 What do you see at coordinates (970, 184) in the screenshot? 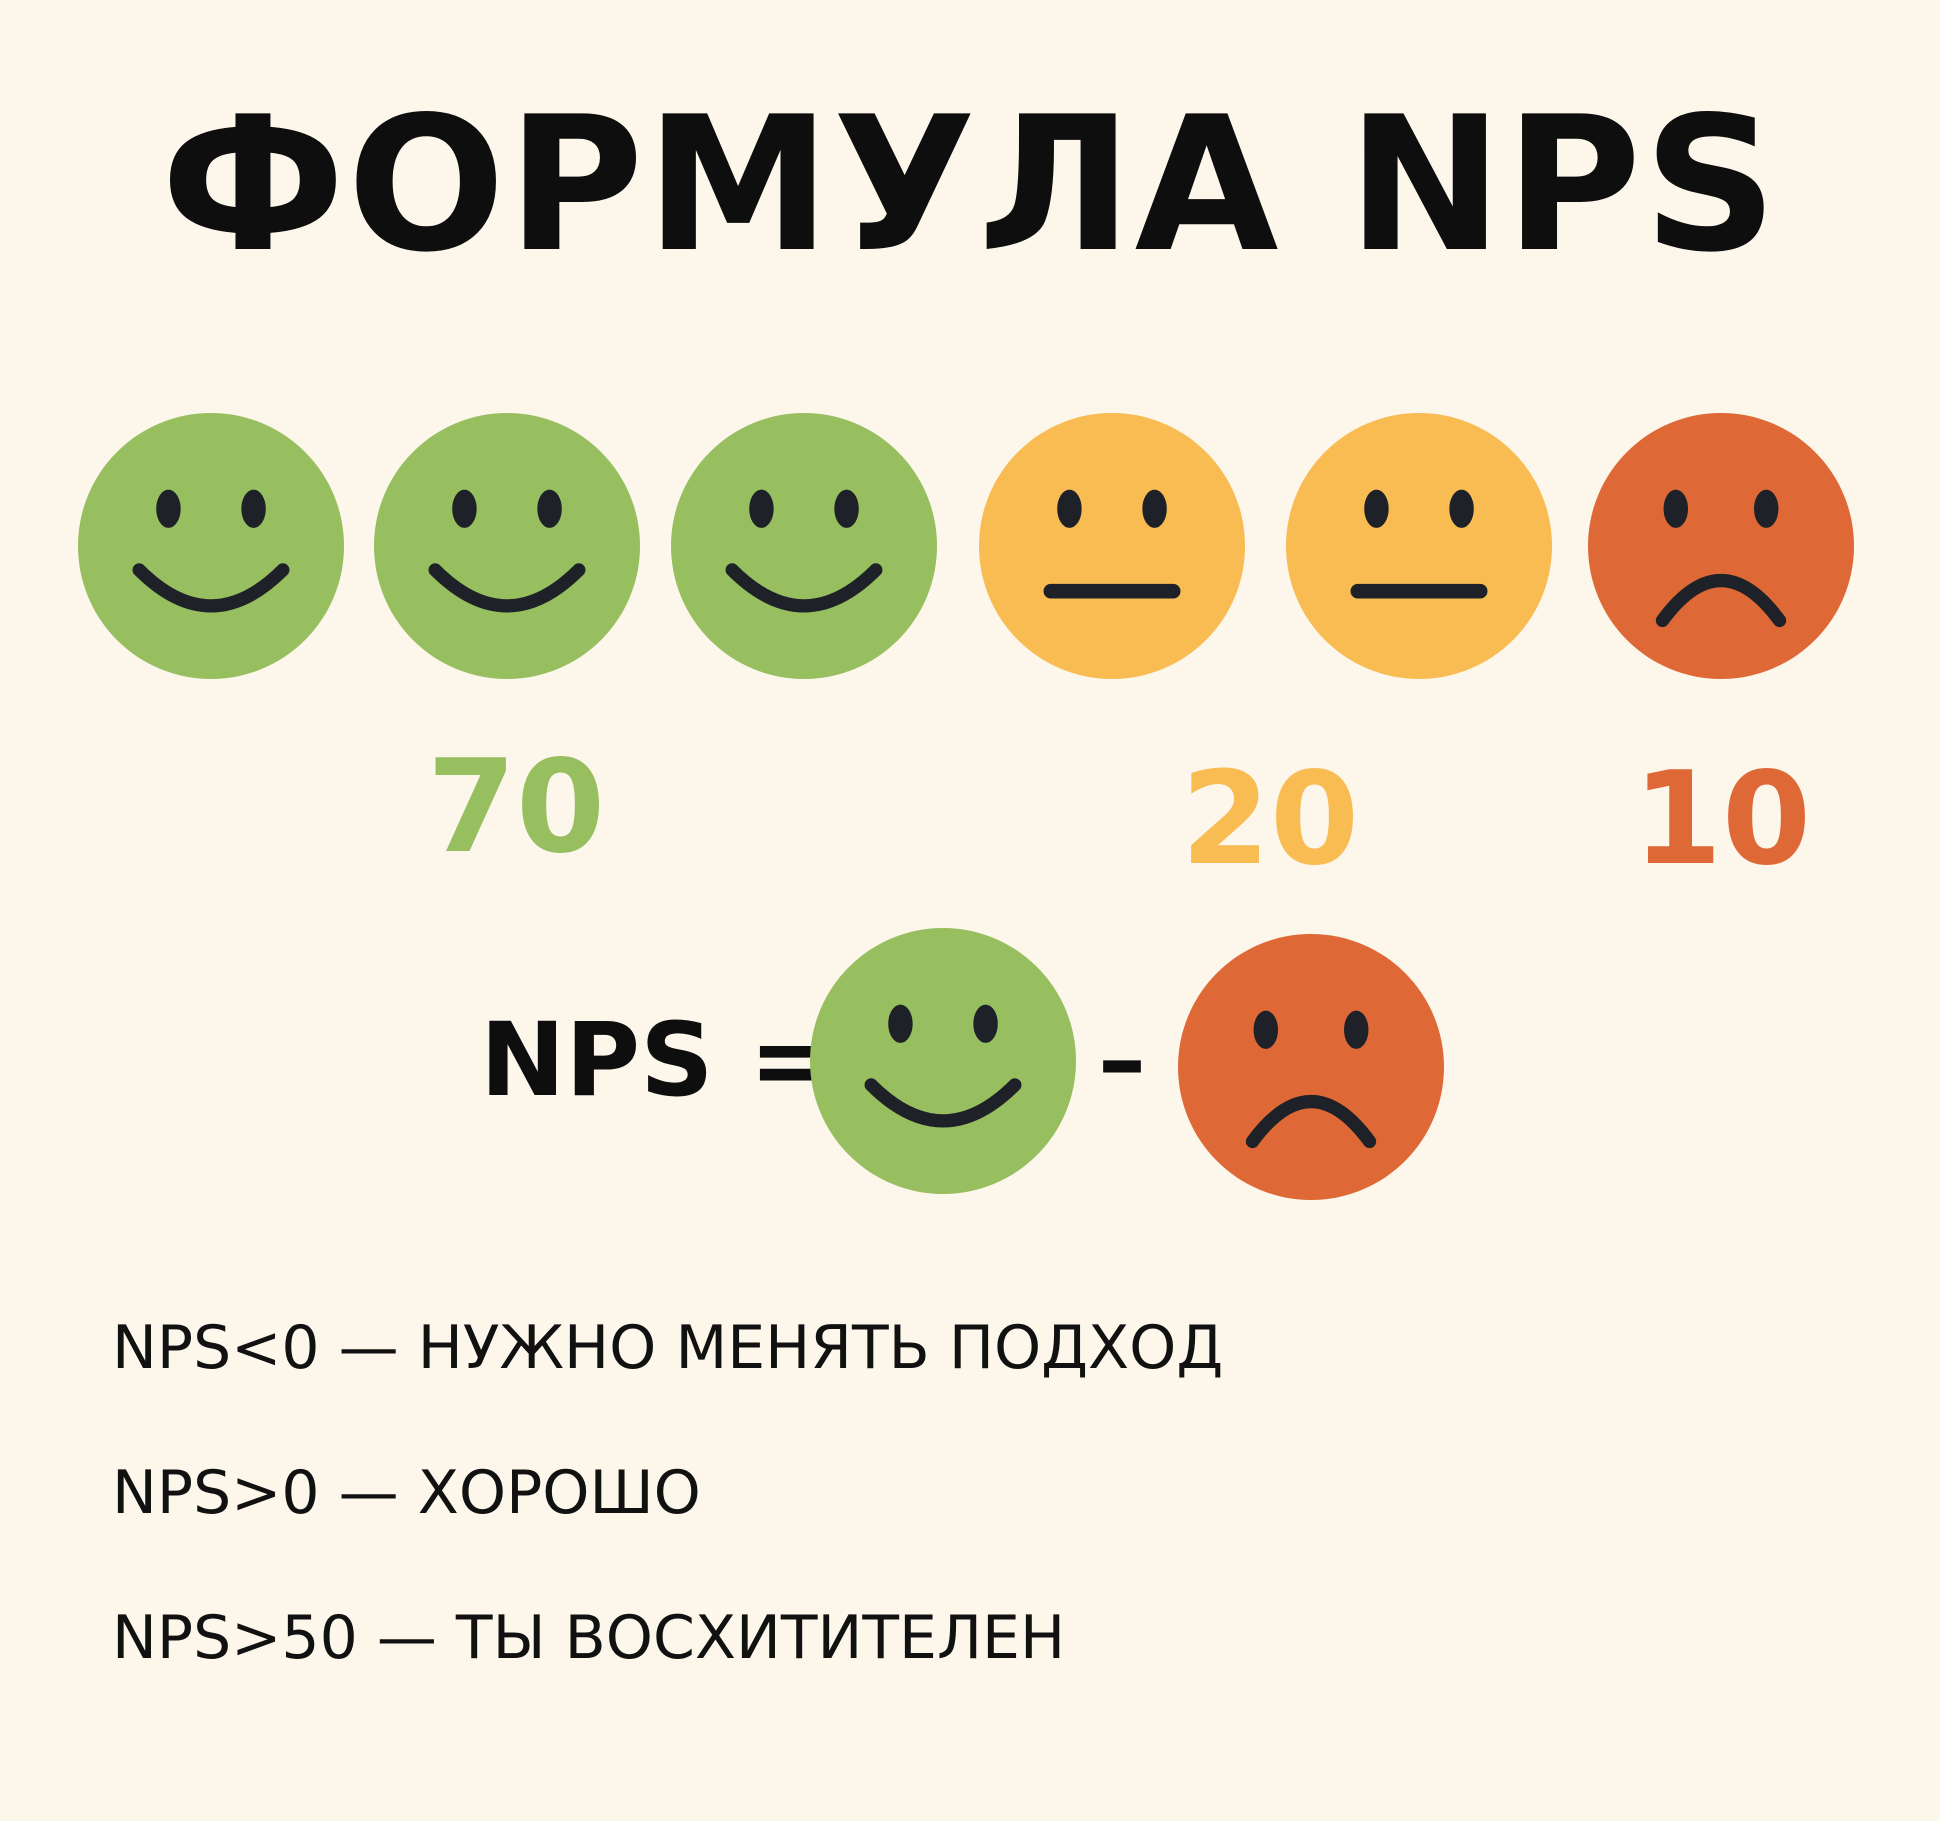
I see `page-title: ФОРМУЛА NPS` at bounding box center [970, 184].